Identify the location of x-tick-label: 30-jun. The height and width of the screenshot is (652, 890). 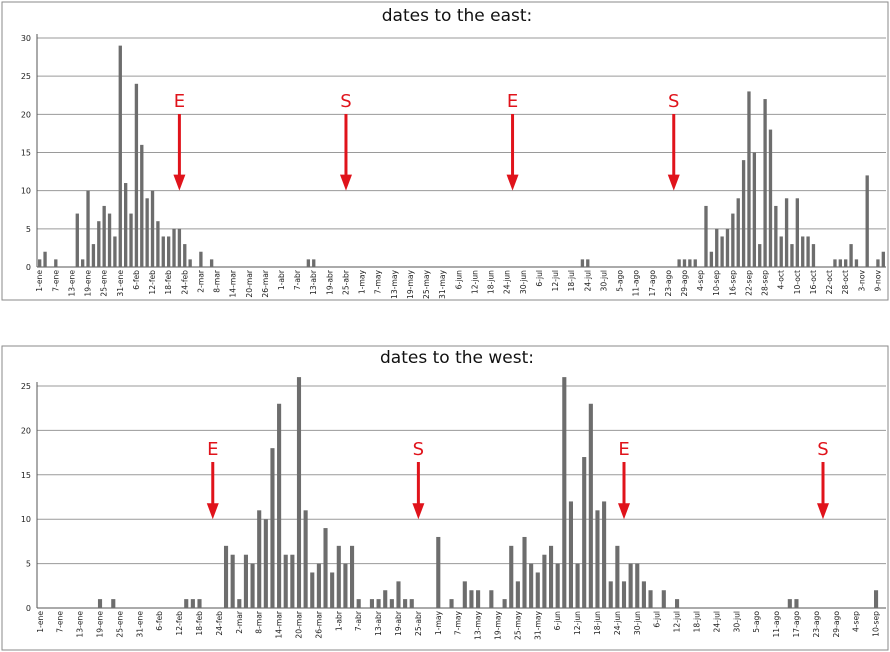
(637, 623).